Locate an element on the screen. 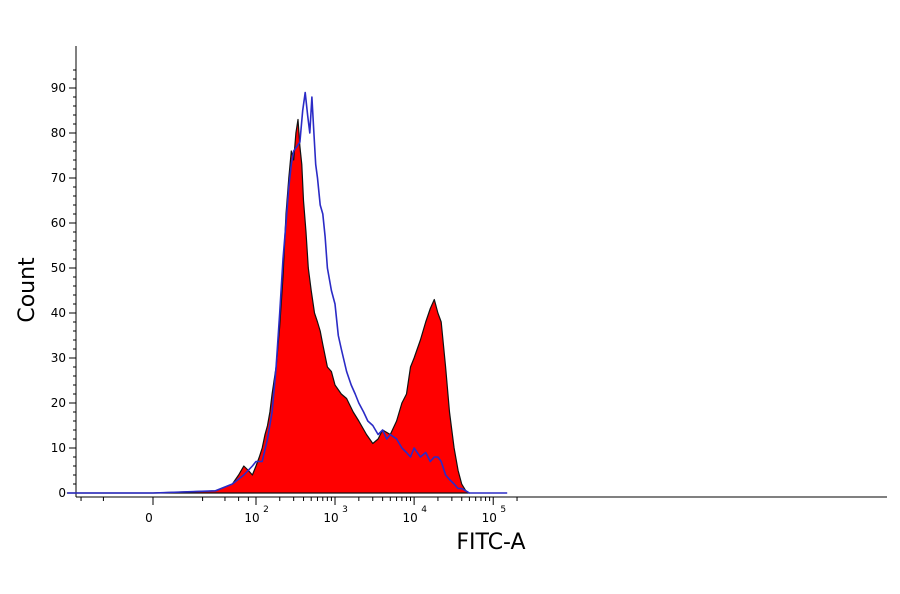 The height and width of the screenshot is (594, 900). x-tick-exponent: 4 is located at coordinates (424, 510).